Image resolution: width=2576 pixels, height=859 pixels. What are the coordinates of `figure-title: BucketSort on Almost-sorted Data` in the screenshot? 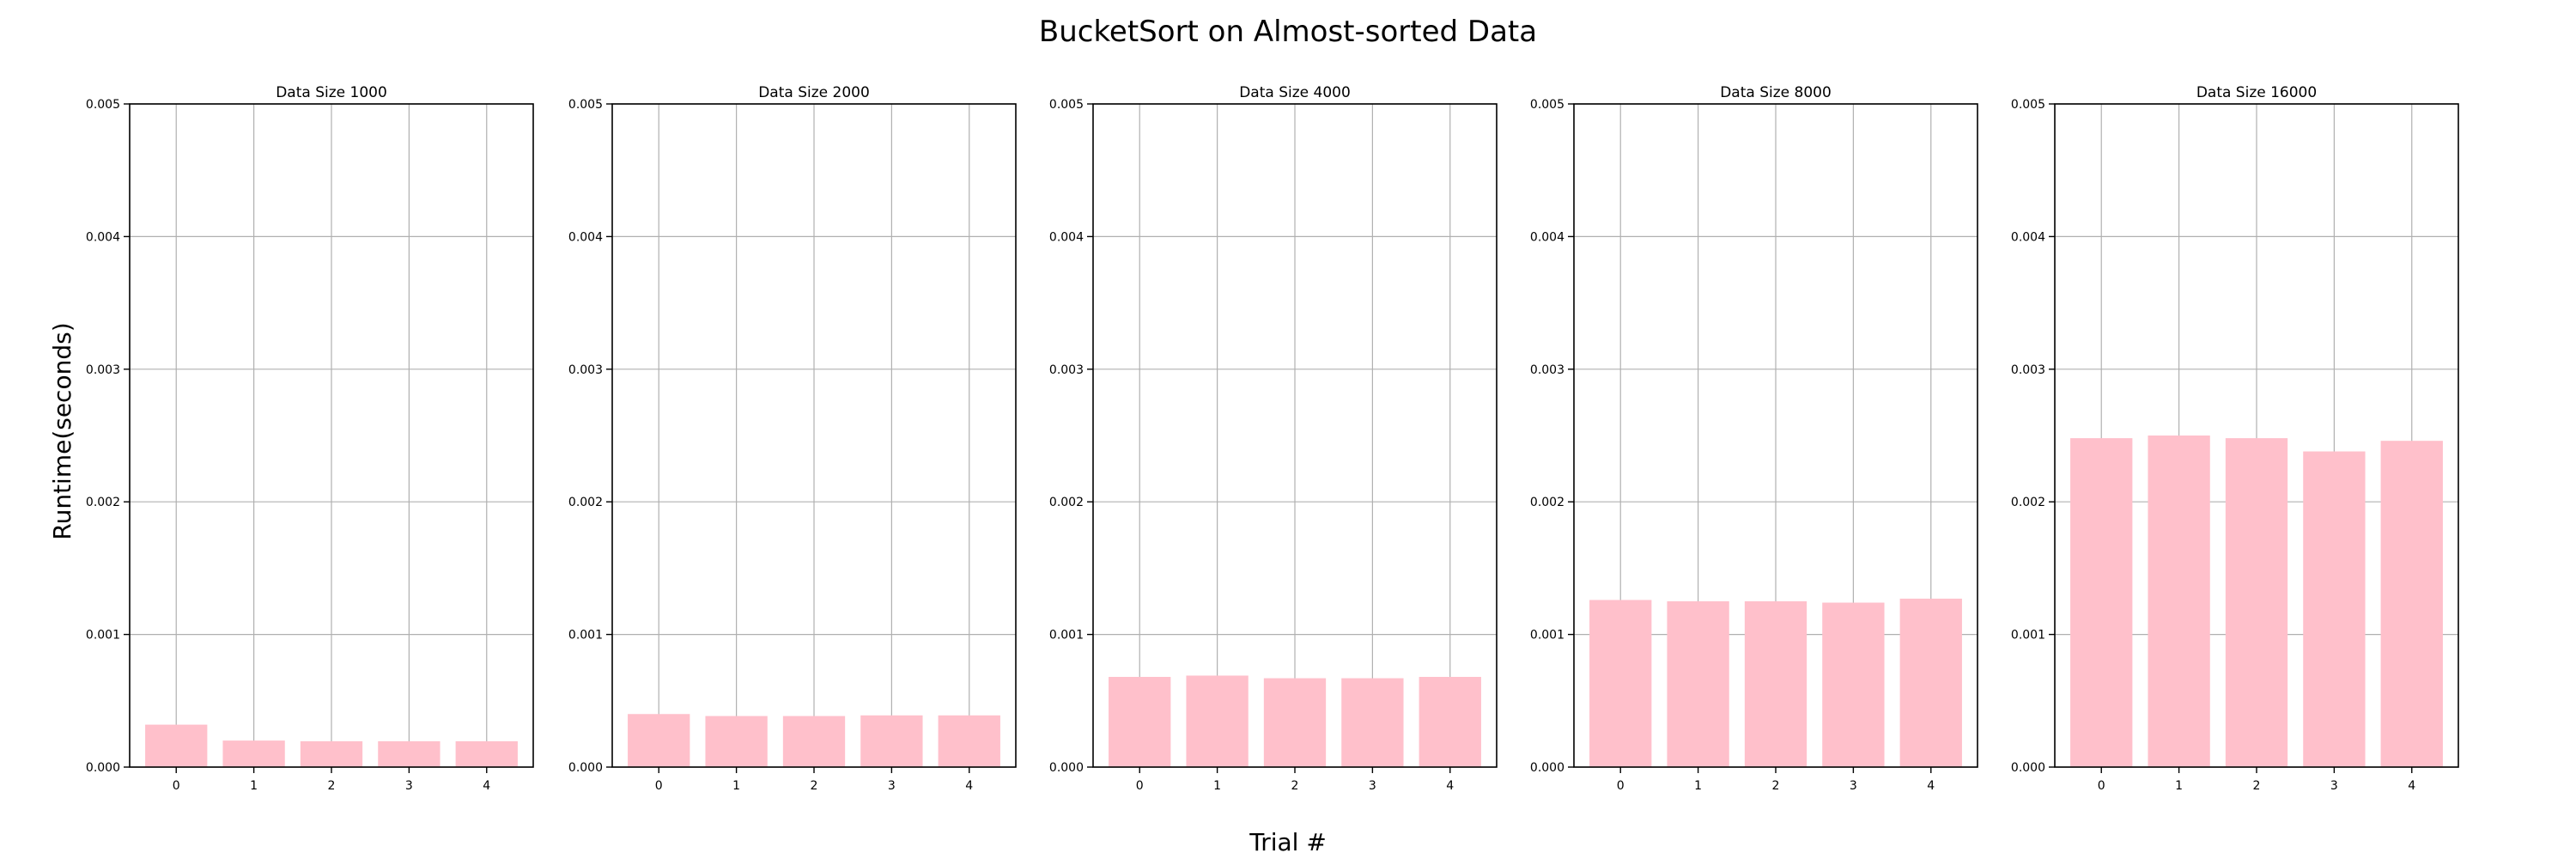 It's located at (1288, 32).